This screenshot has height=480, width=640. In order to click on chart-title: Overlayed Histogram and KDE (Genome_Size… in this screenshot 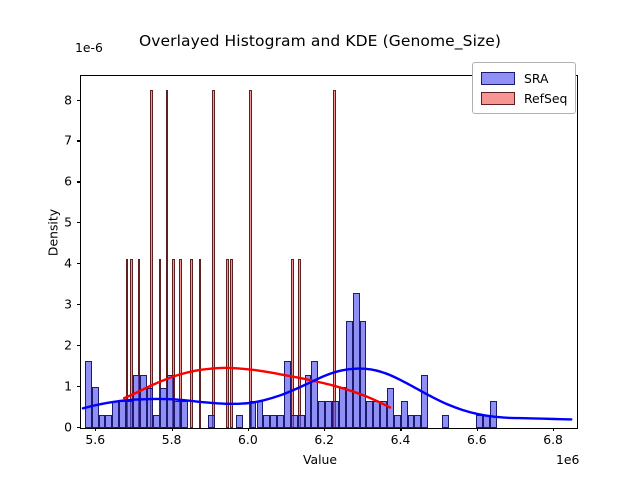, I will do `click(320, 41)`.